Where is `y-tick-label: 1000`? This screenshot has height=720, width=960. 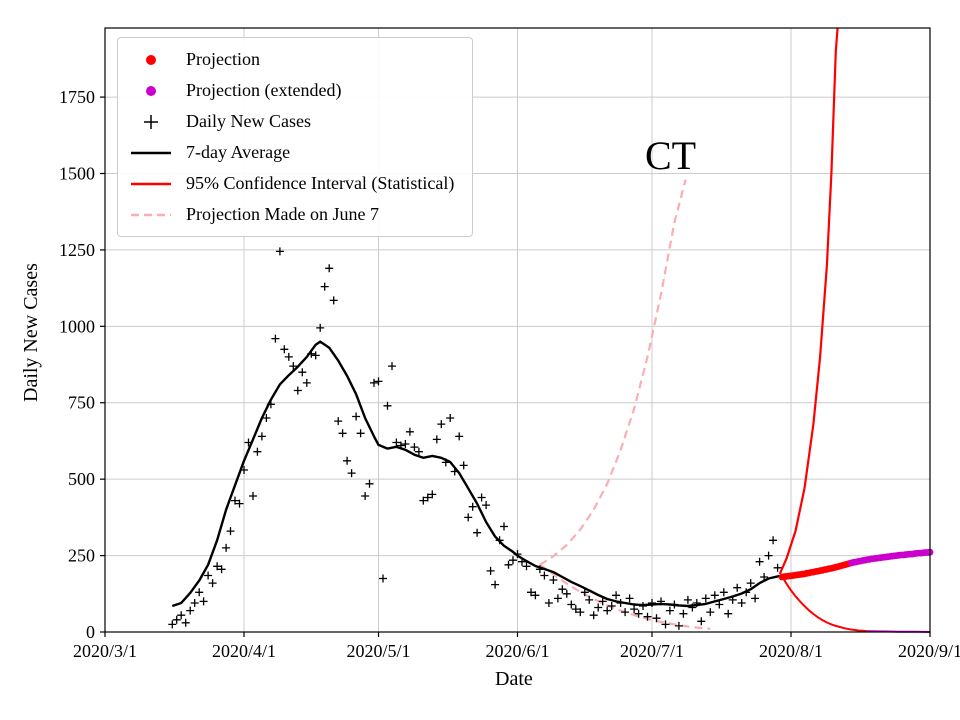
y-tick-label: 1000 is located at coordinates (77, 326).